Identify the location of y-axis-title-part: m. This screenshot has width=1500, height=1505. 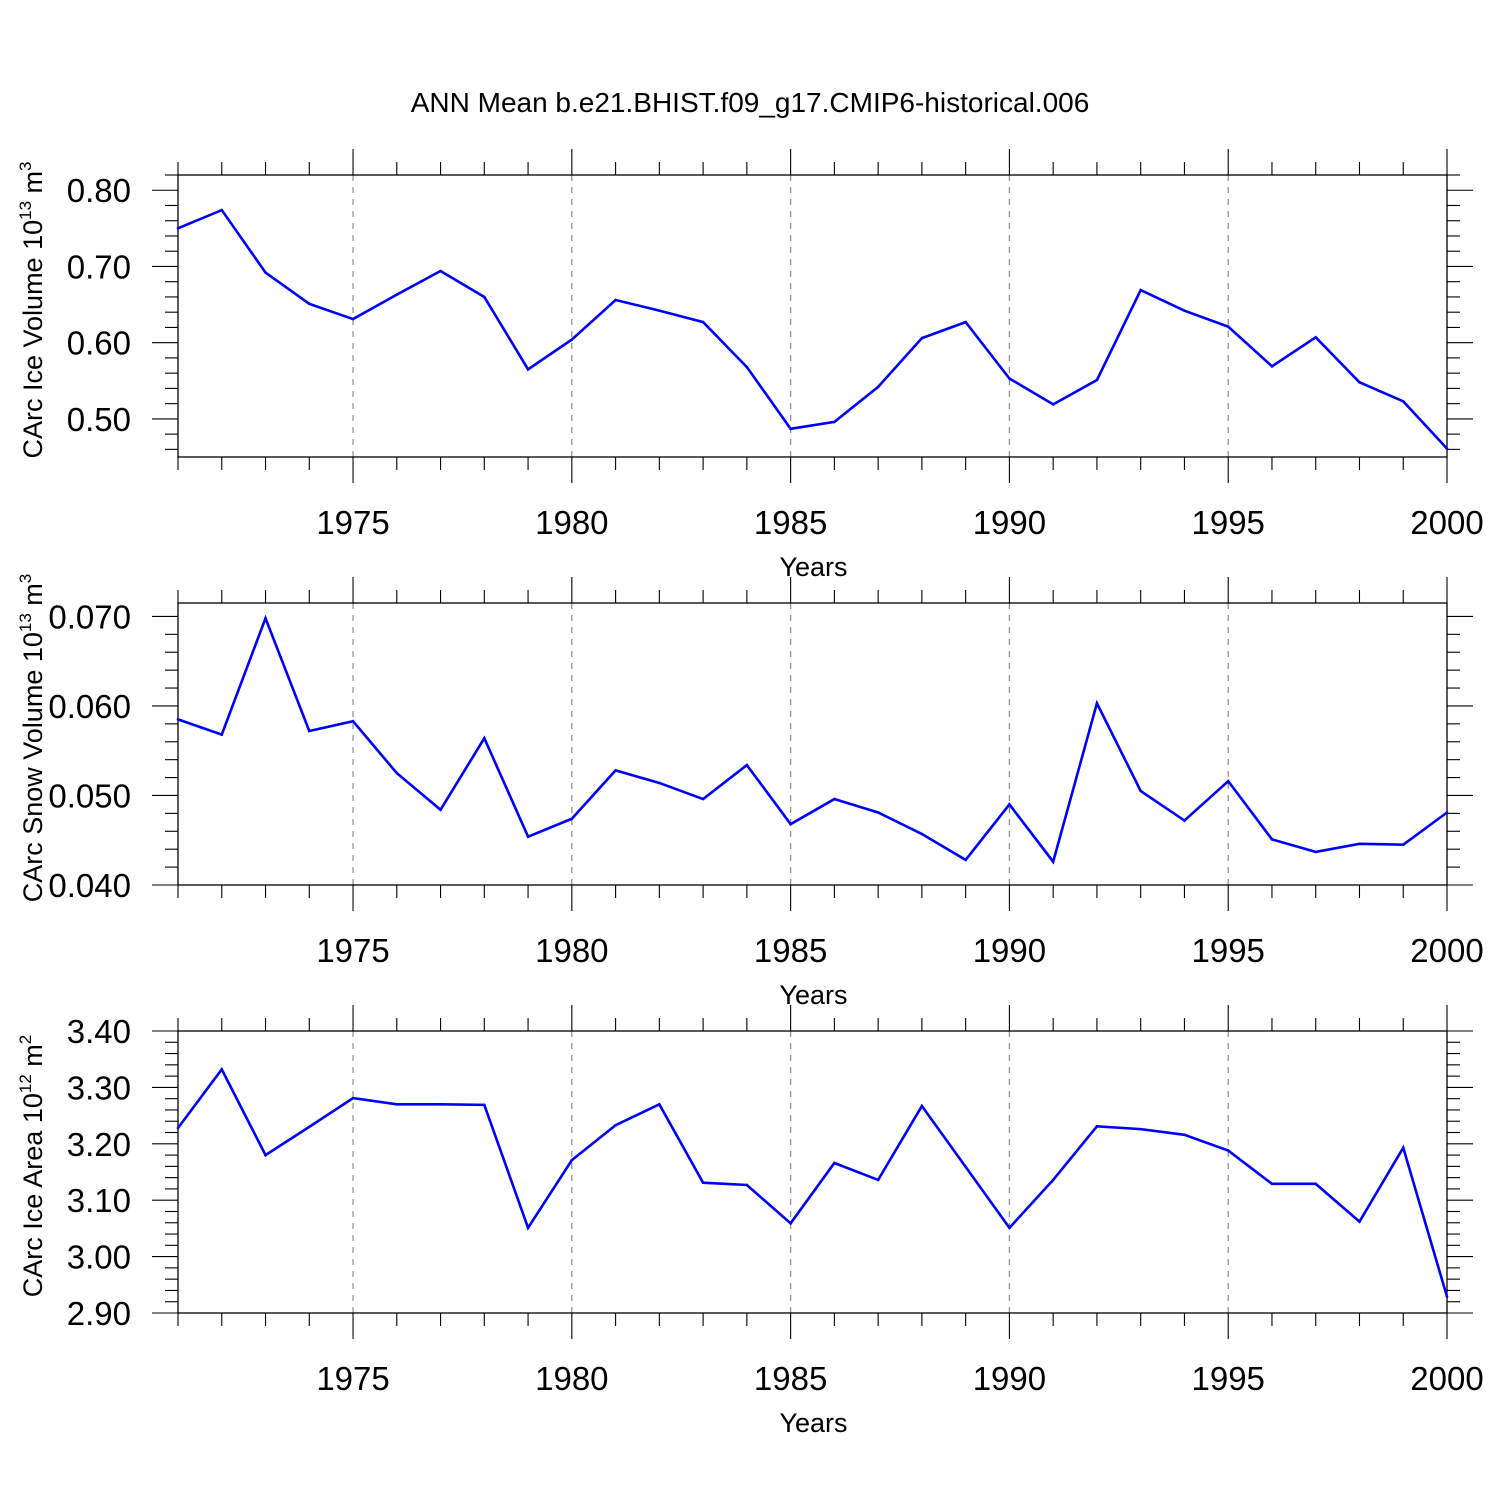
(33, 1059).